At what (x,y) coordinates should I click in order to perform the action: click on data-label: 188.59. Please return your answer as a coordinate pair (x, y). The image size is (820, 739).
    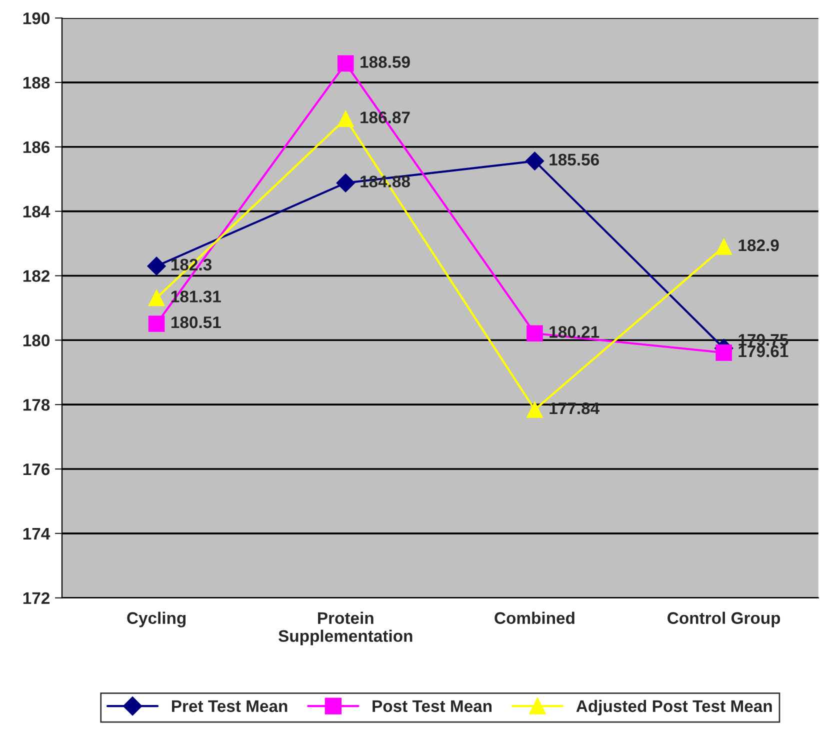
    Looking at the image, I should click on (385, 62).